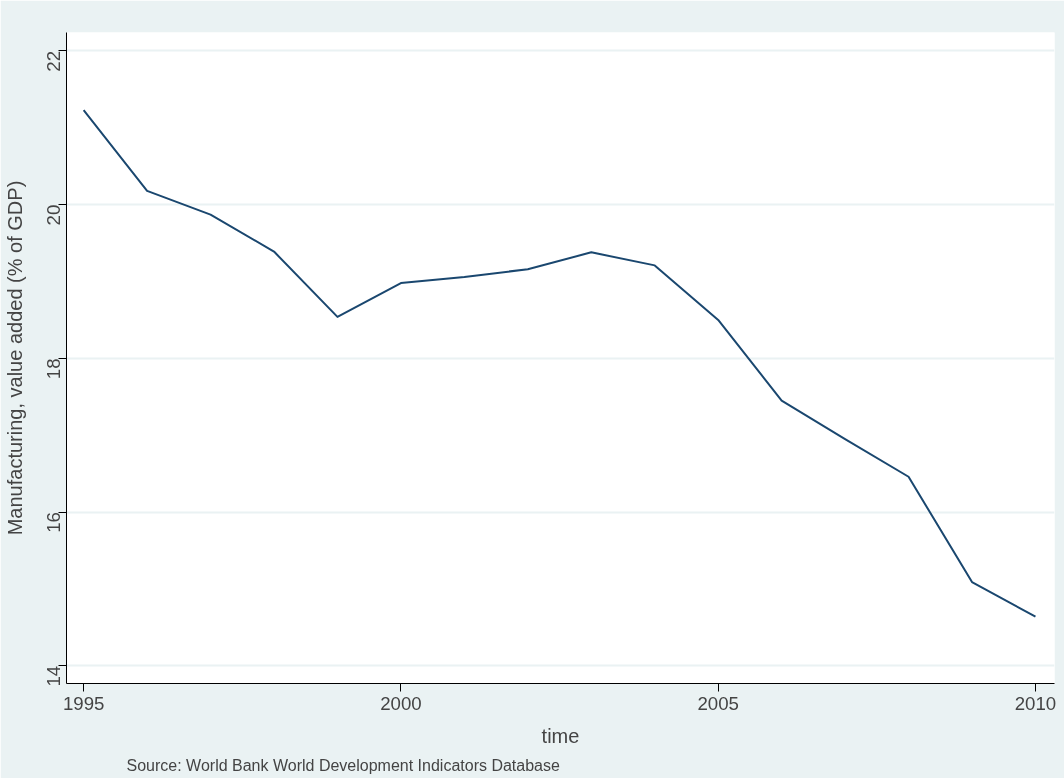  What do you see at coordinates (14, 358) in the screenshot?
I see `y-axis-title: Manufacturing, value added (% of GDP)` at bounding box center [14, 358].